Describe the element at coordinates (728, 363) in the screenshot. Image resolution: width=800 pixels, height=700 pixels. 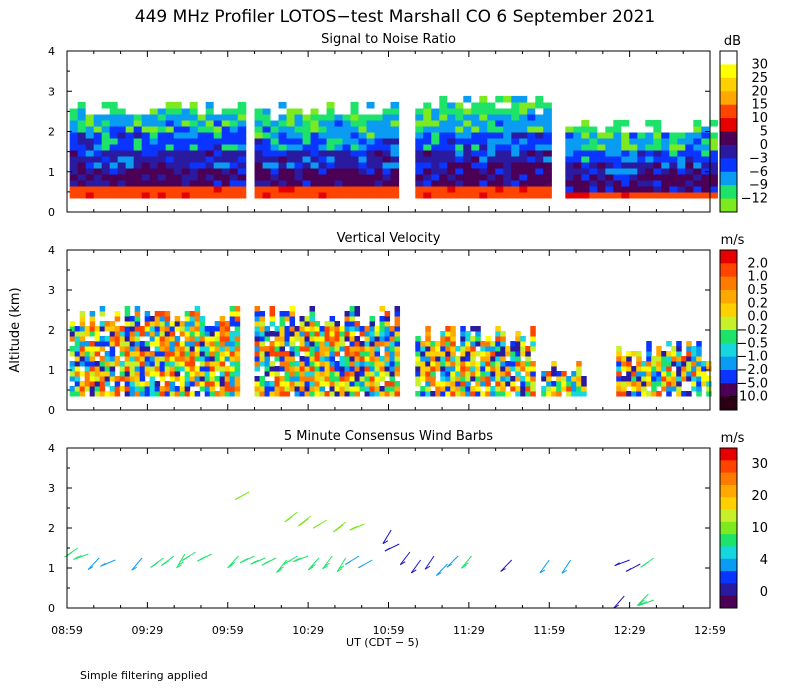
I see `panel-1-colorbar-swatch` at that location.